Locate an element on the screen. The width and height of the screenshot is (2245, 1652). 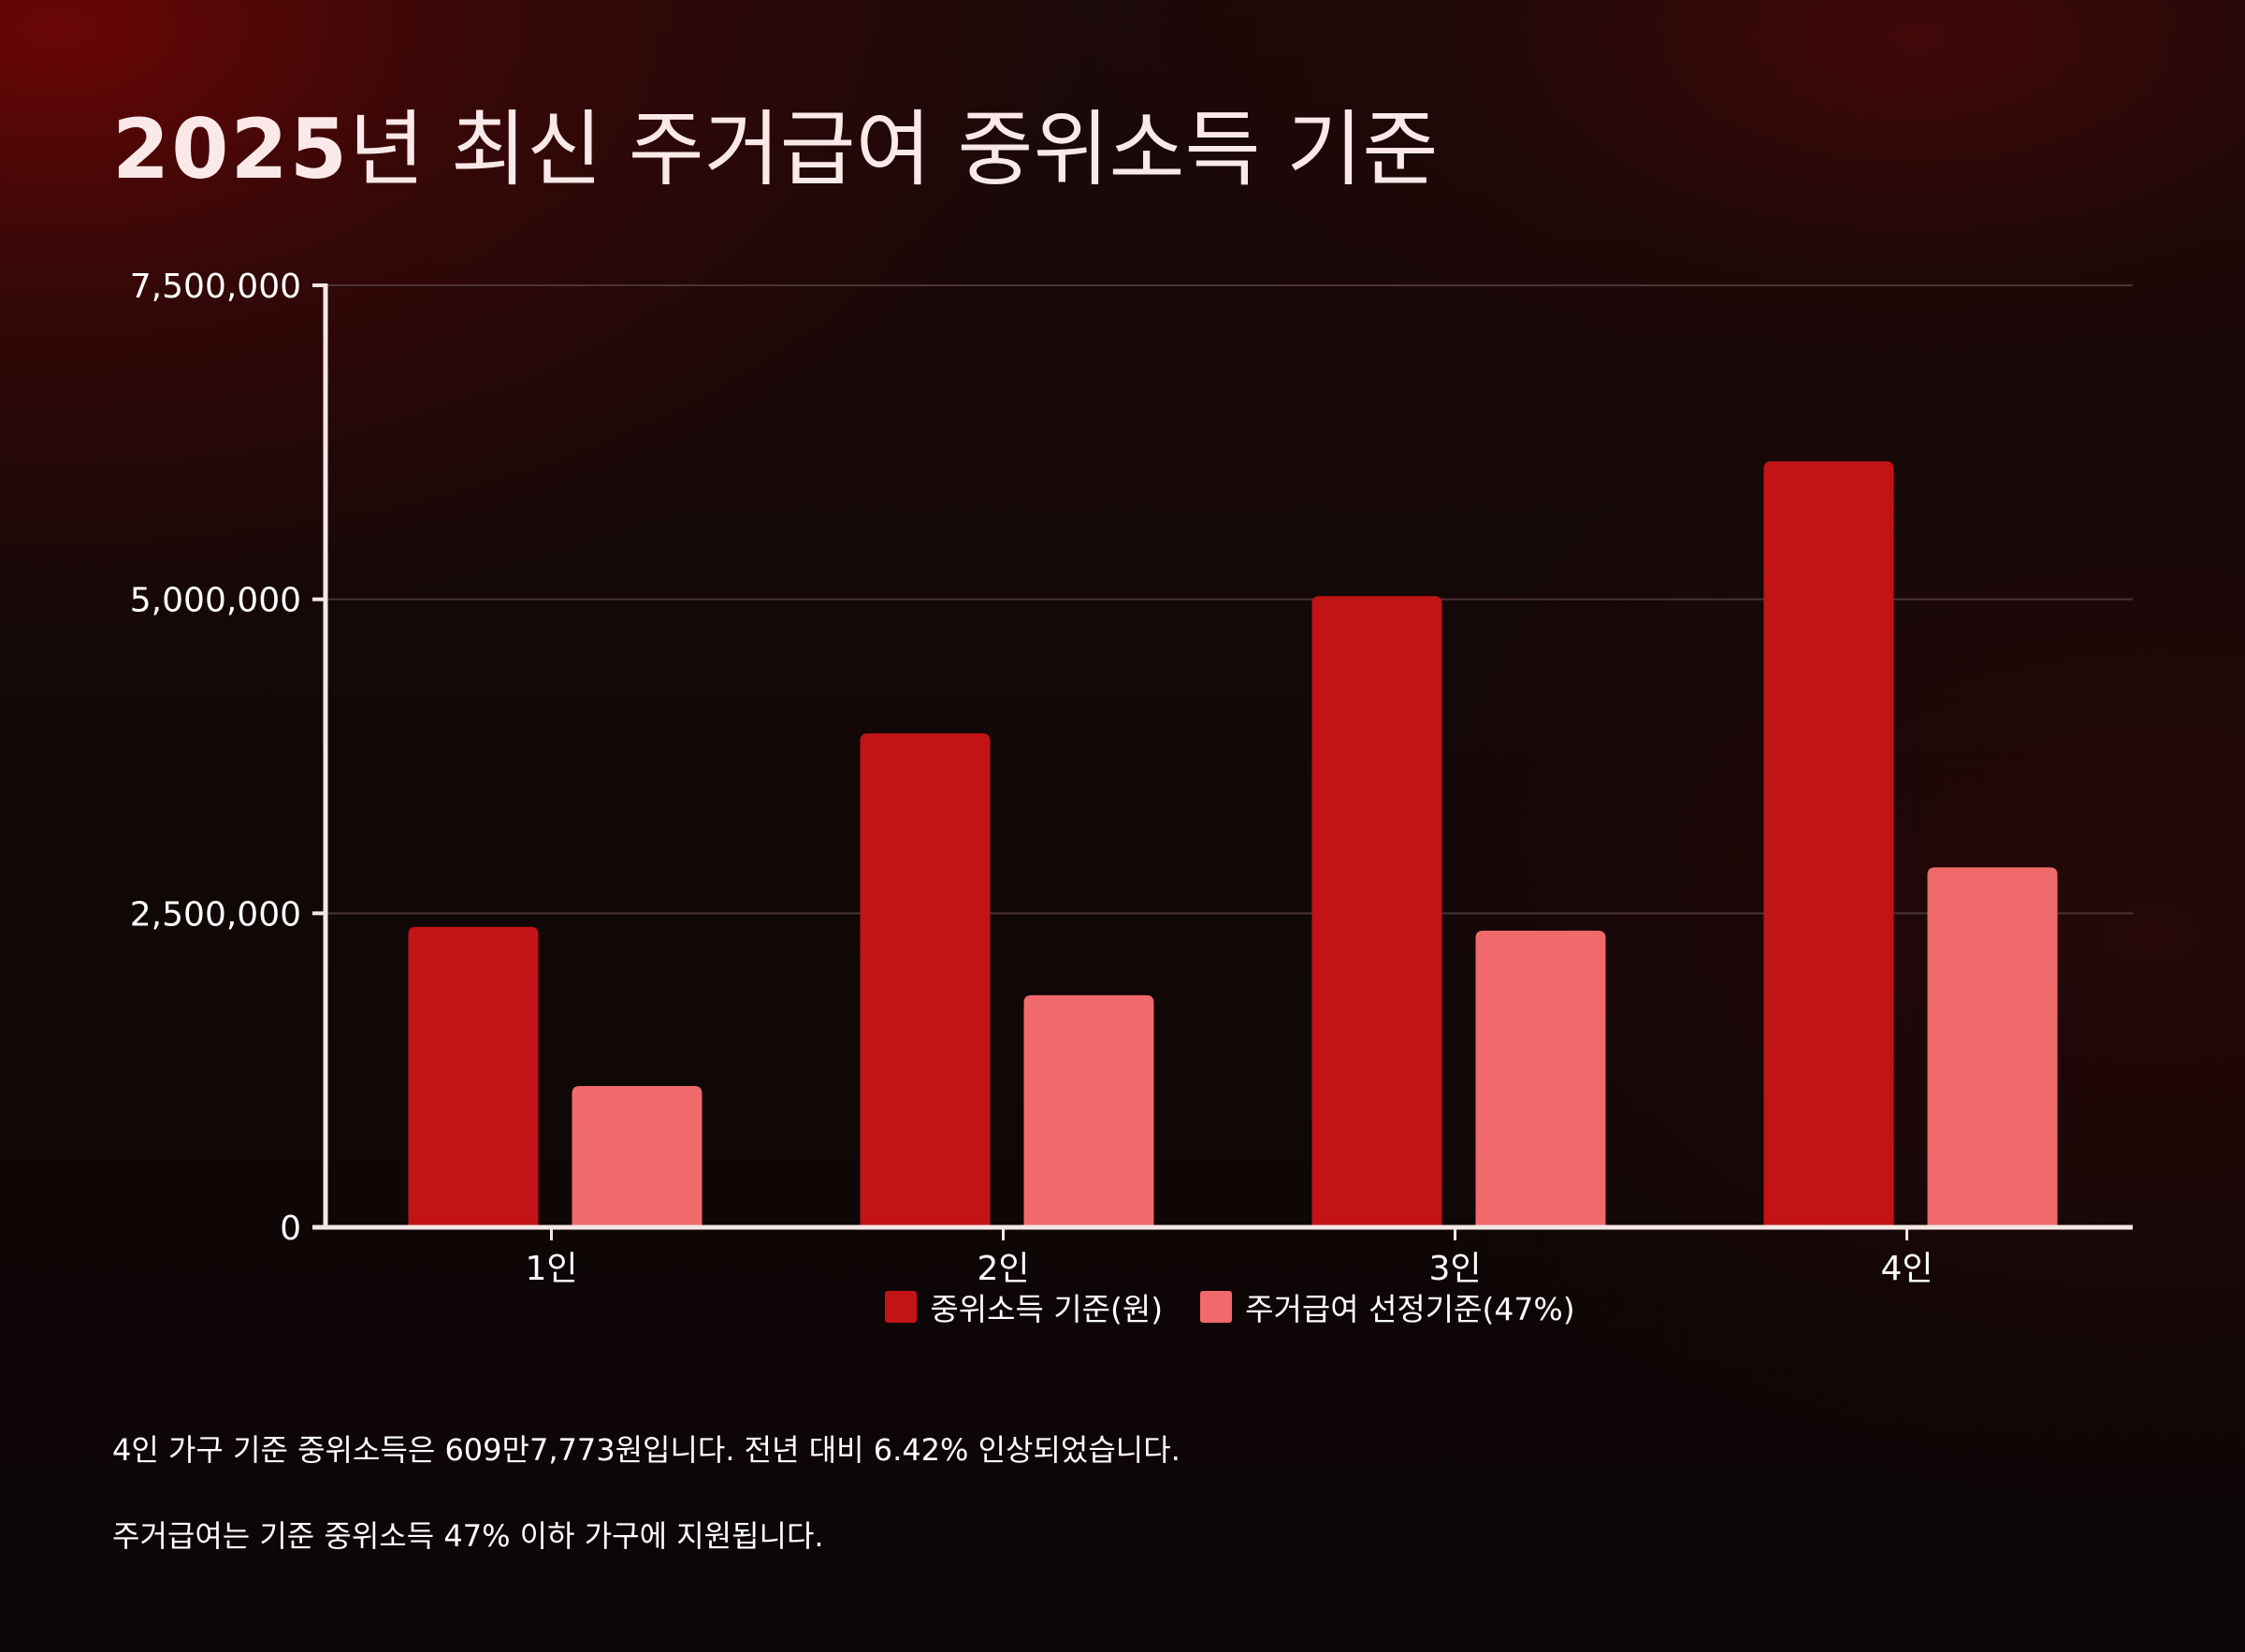
legend-swatch-housing-benefit is located at coordinates (1216, 1307).